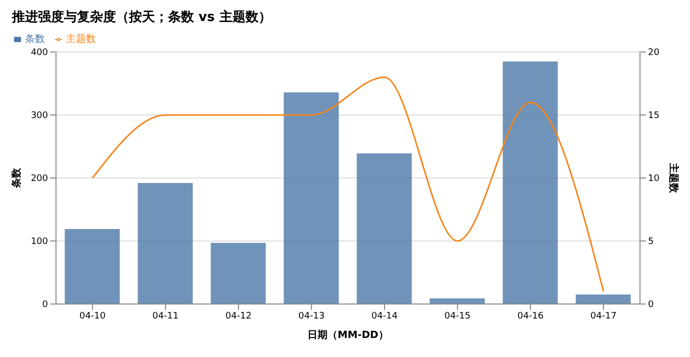 The height and width of the screenshot is (357, 690). What do you see at coordinates (457, 316) in the screenshot?
I see `x-tick-label: 04-15` at bounding box center [457, 316].